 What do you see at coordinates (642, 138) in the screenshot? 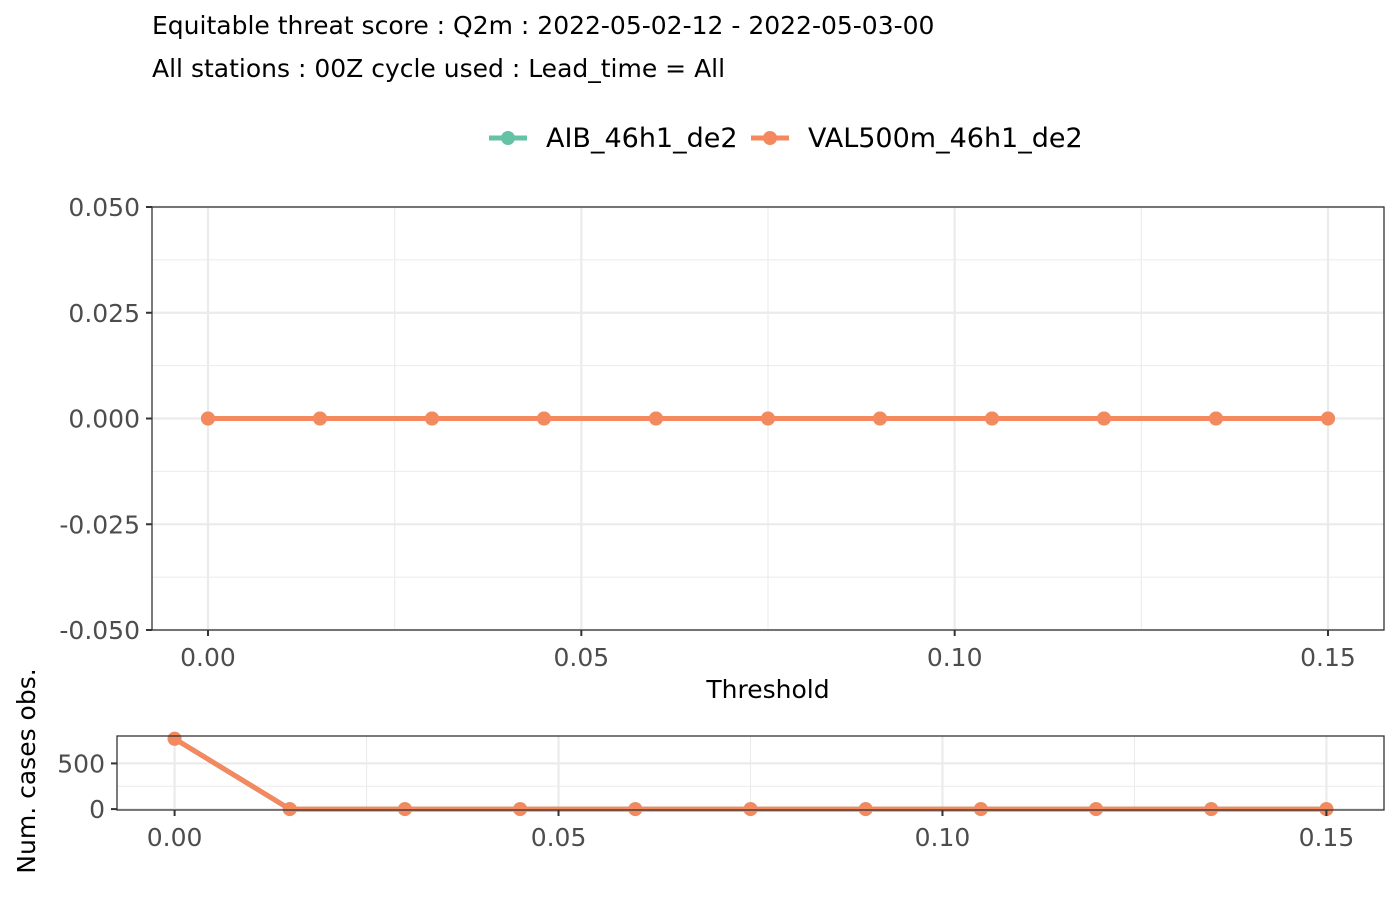
I see `legend-label: AIB_46h1_de2` at bounding box center [642, 138].